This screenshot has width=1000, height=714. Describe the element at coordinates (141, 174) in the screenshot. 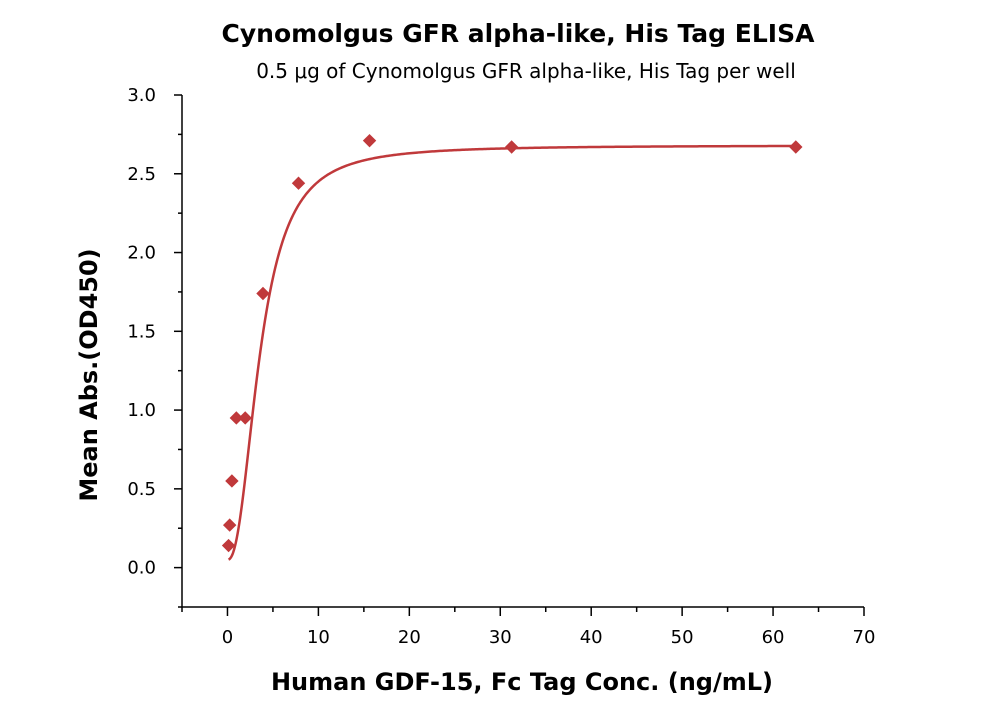

I see `y-tick-label: 2.5` at that location.